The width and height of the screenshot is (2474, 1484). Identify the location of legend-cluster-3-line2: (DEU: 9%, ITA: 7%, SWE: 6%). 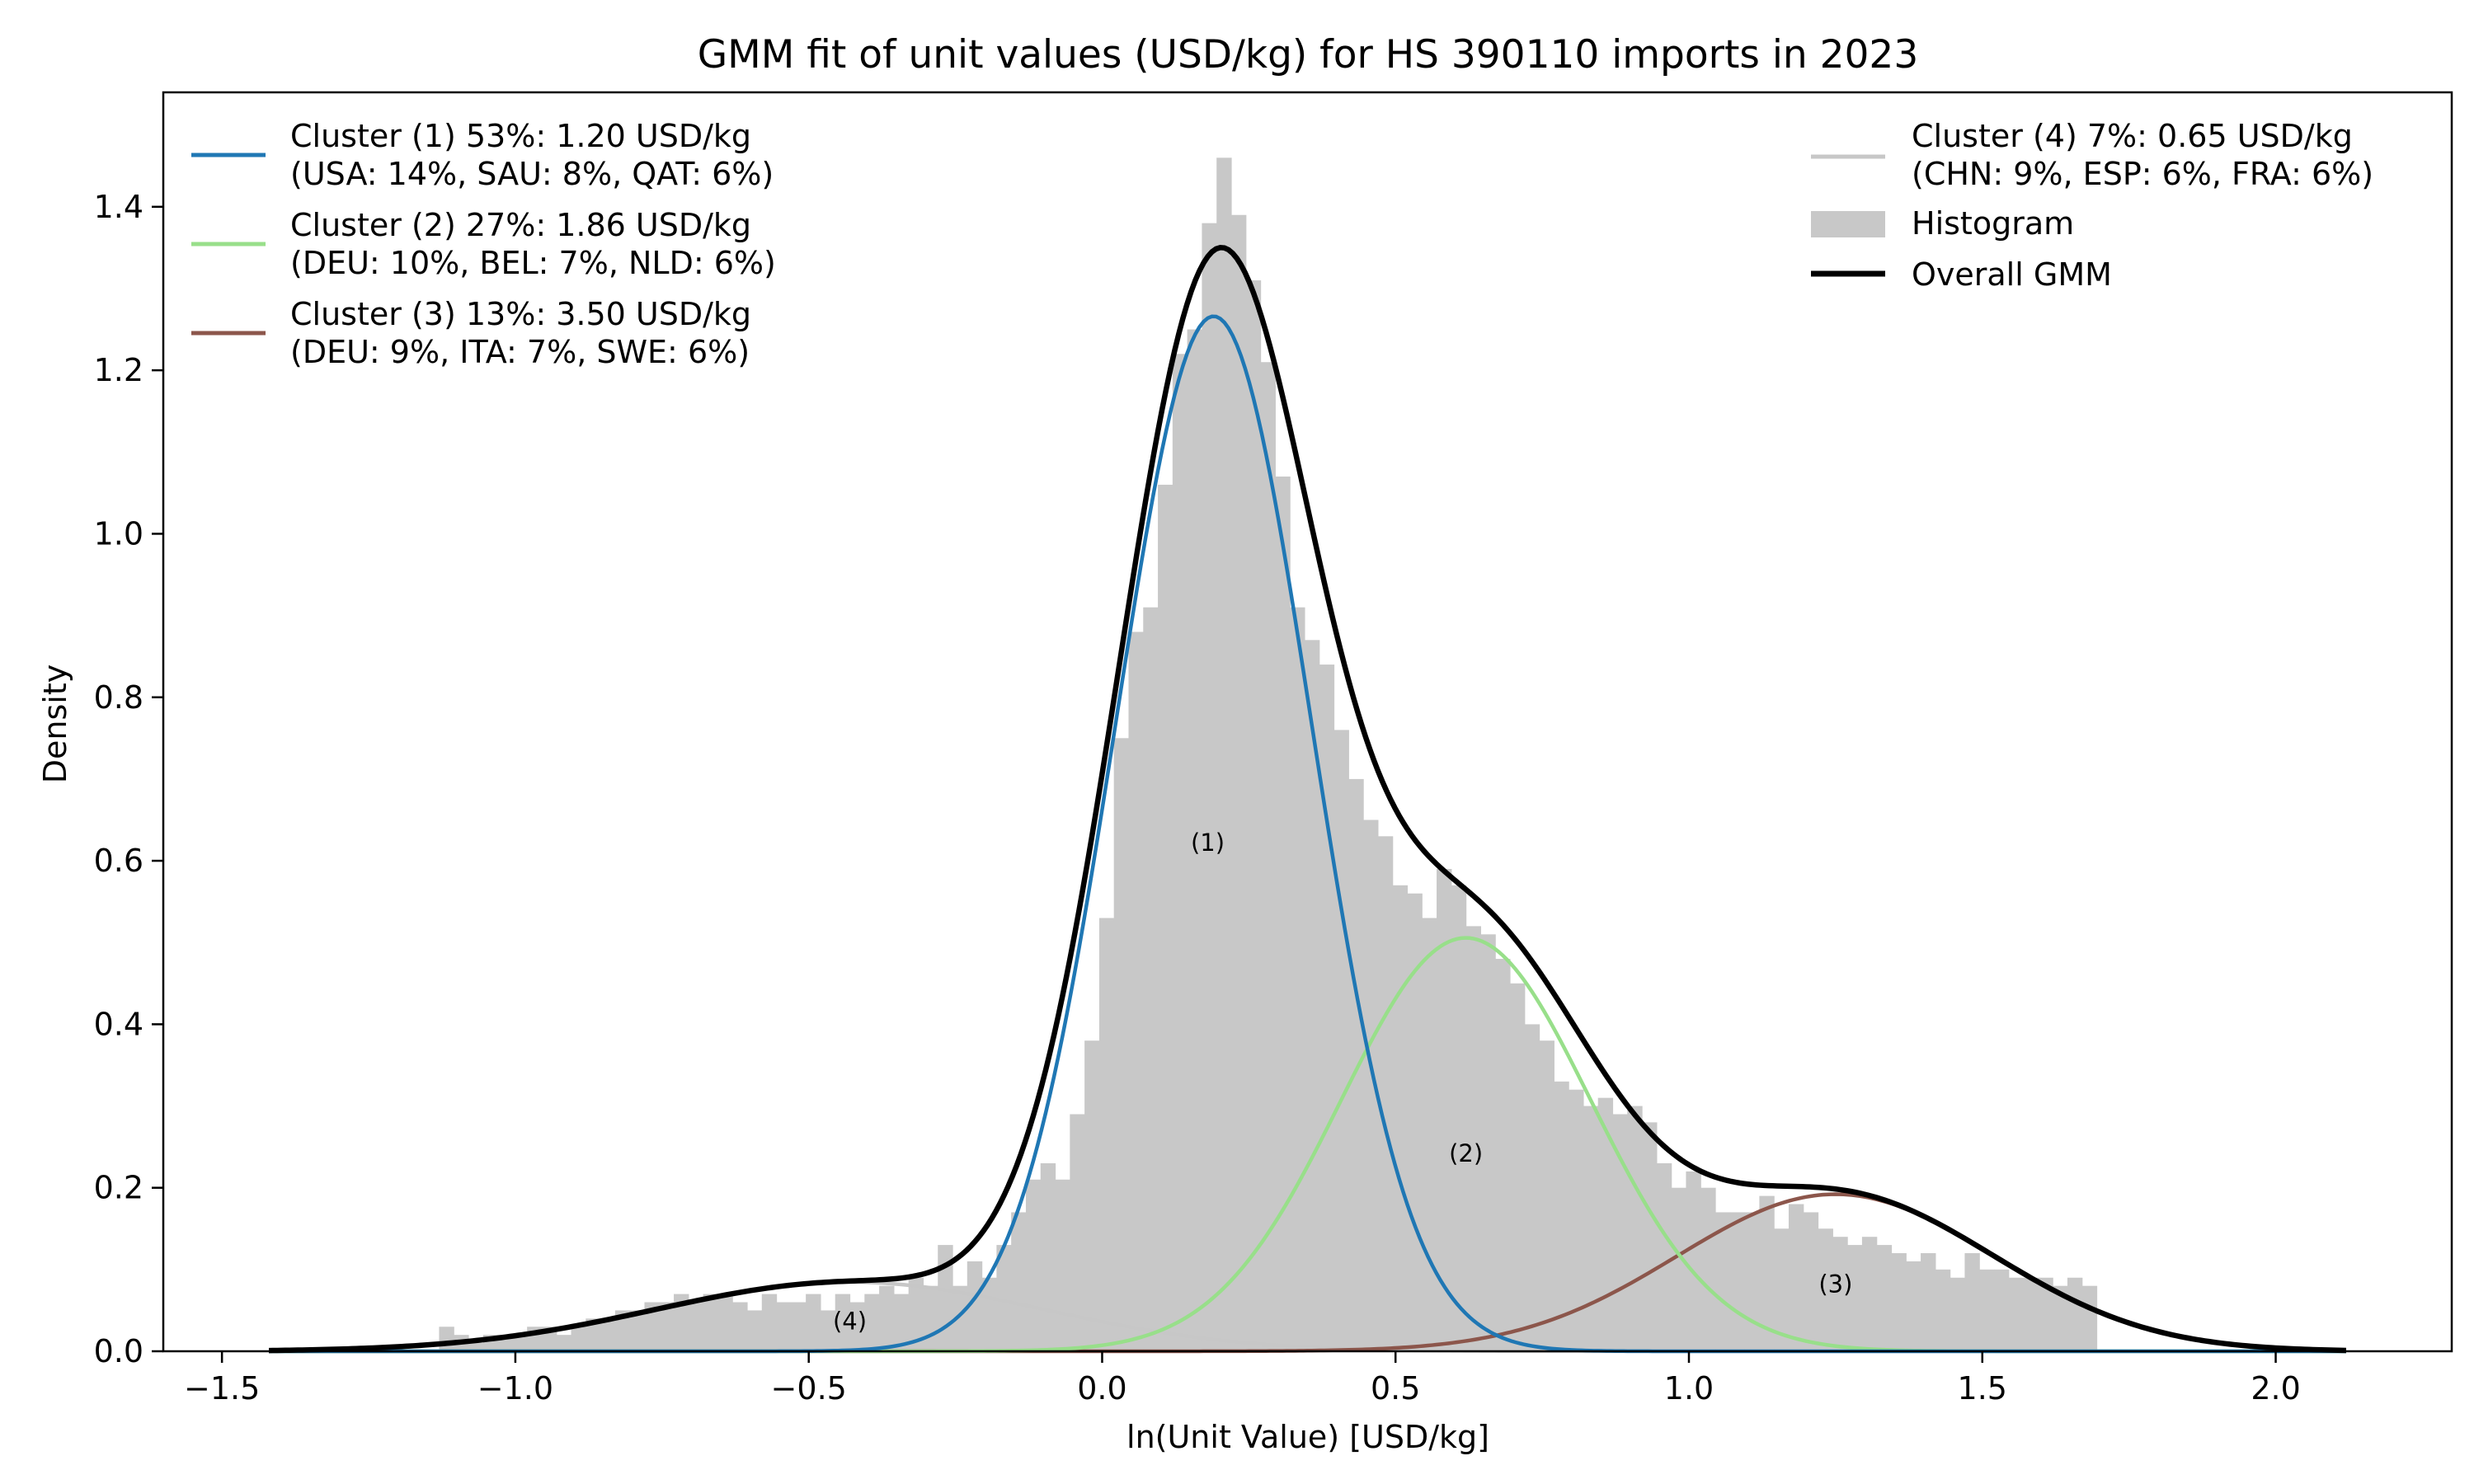
(520, 352).